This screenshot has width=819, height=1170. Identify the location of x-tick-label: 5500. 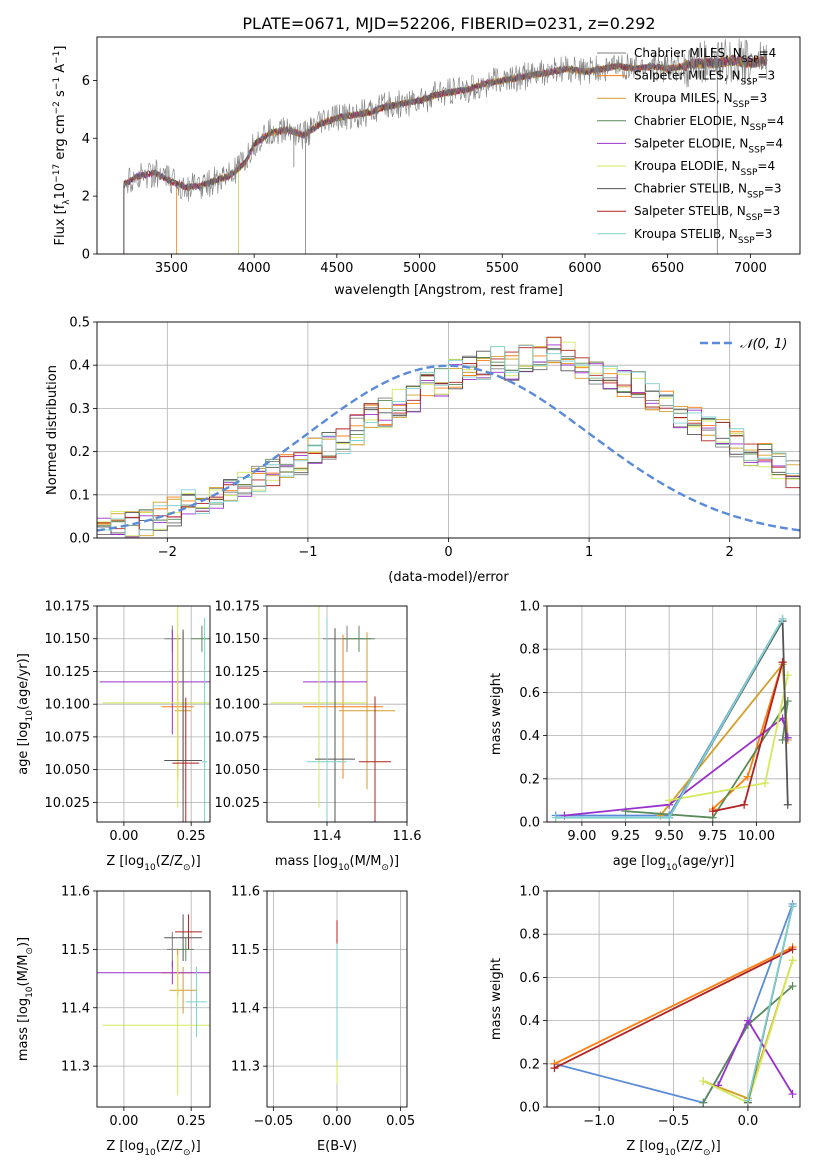
(502, 268).